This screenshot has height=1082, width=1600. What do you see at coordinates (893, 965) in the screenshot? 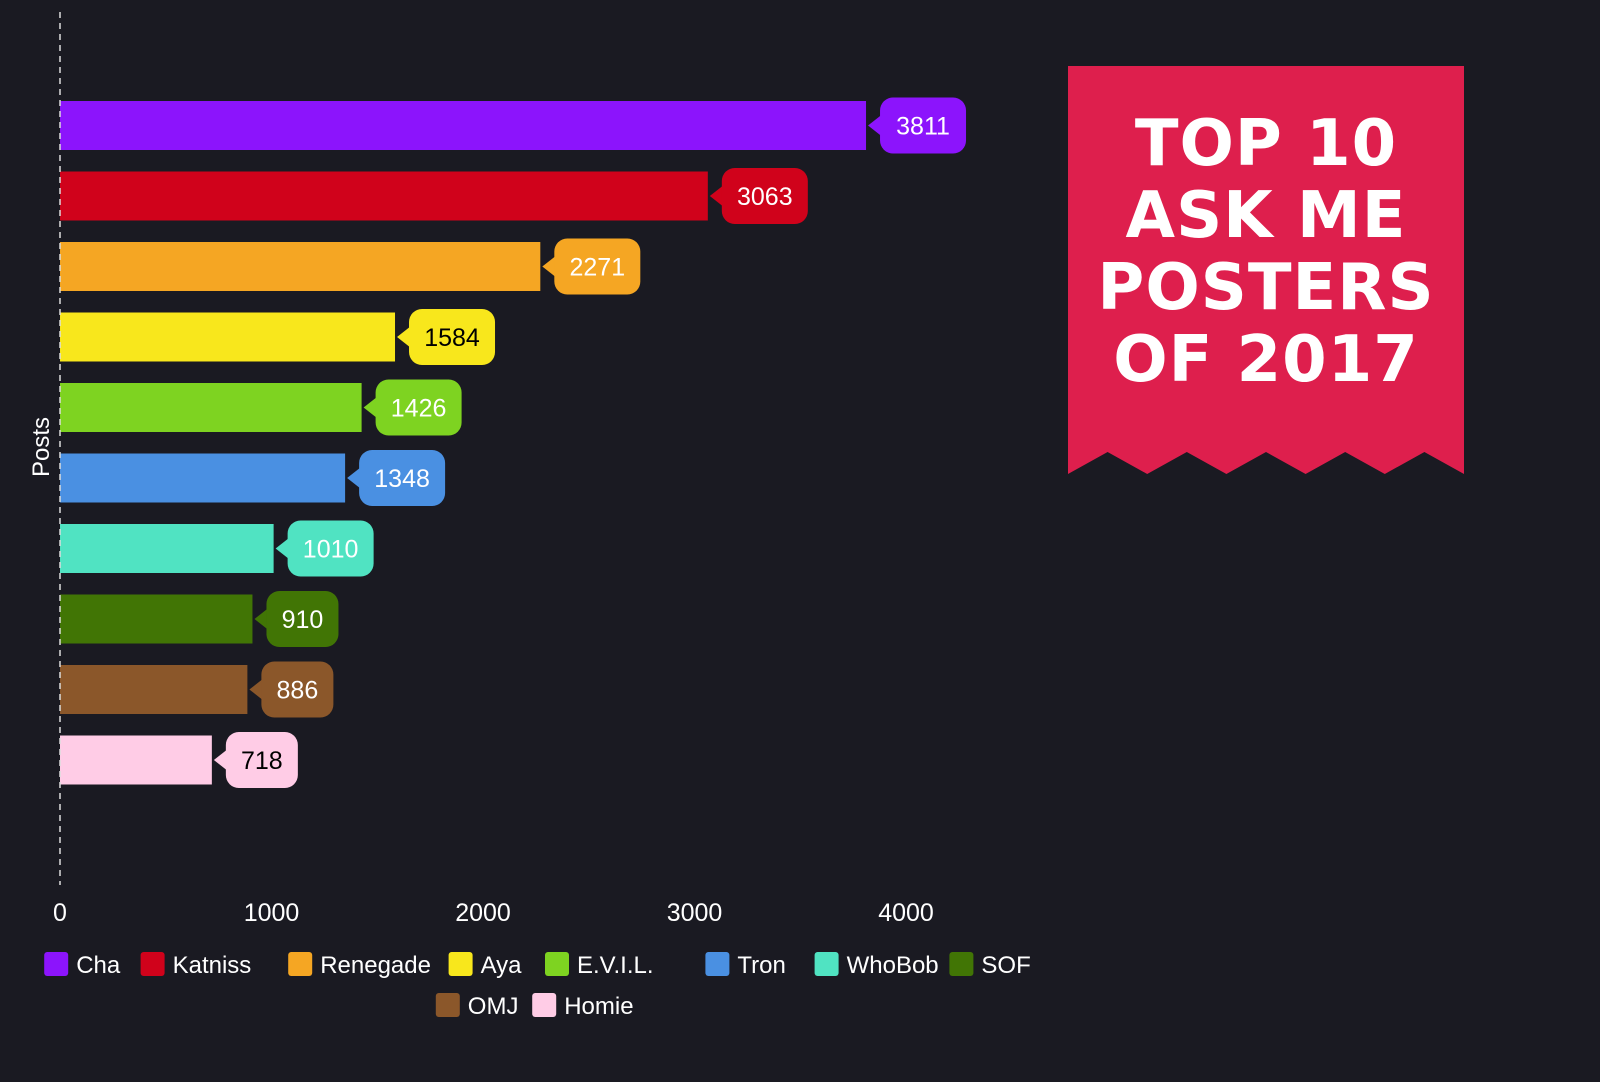
I see `legend-label: WhoBob` at bounding box center [893, 965].